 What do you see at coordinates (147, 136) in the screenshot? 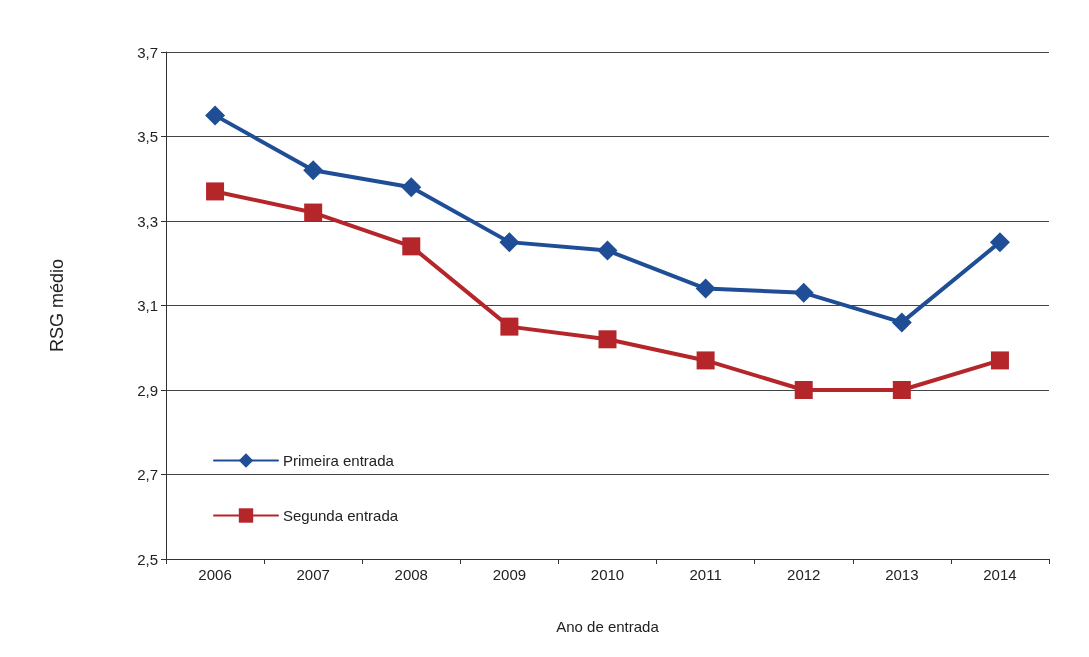
I see `y-tick-label: 3,5` at bounding box center [147, 136].